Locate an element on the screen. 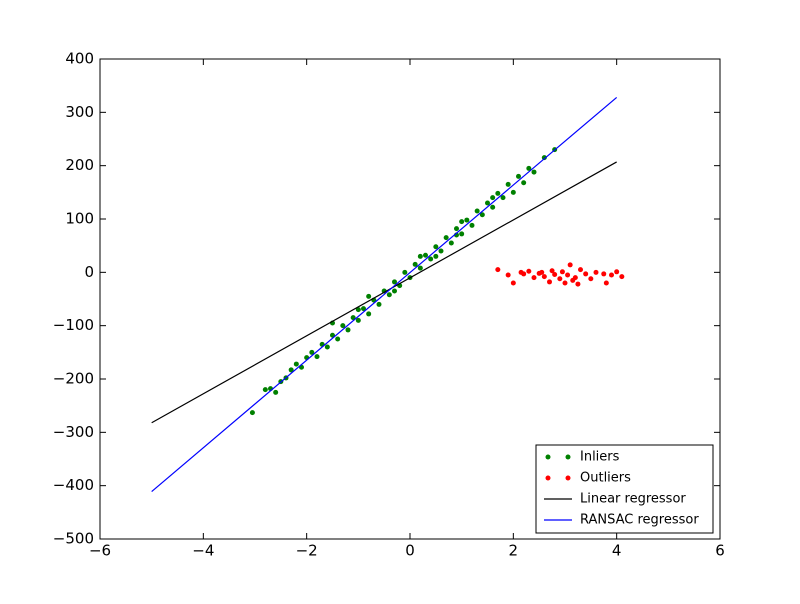  x-tick-label: 2 is located at coordinates (514, 551).